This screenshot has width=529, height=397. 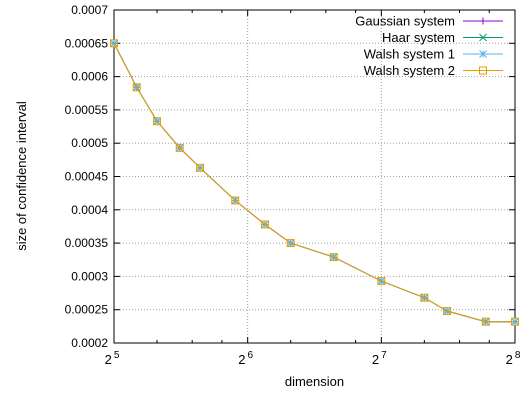 What do you see at coordinates (409, 70) in the screenshot?
I see `legend-label: Walsh system 2` at bounding box center [409, 70].